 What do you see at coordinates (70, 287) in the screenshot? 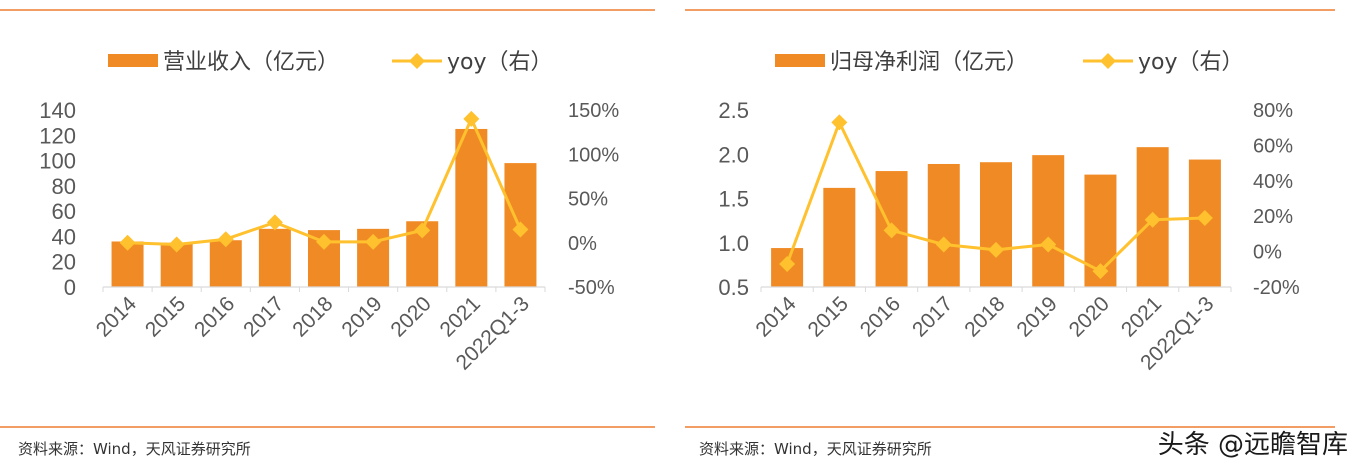
I see `left-axis-tick-label: 0` at bounding box center [70, 287].